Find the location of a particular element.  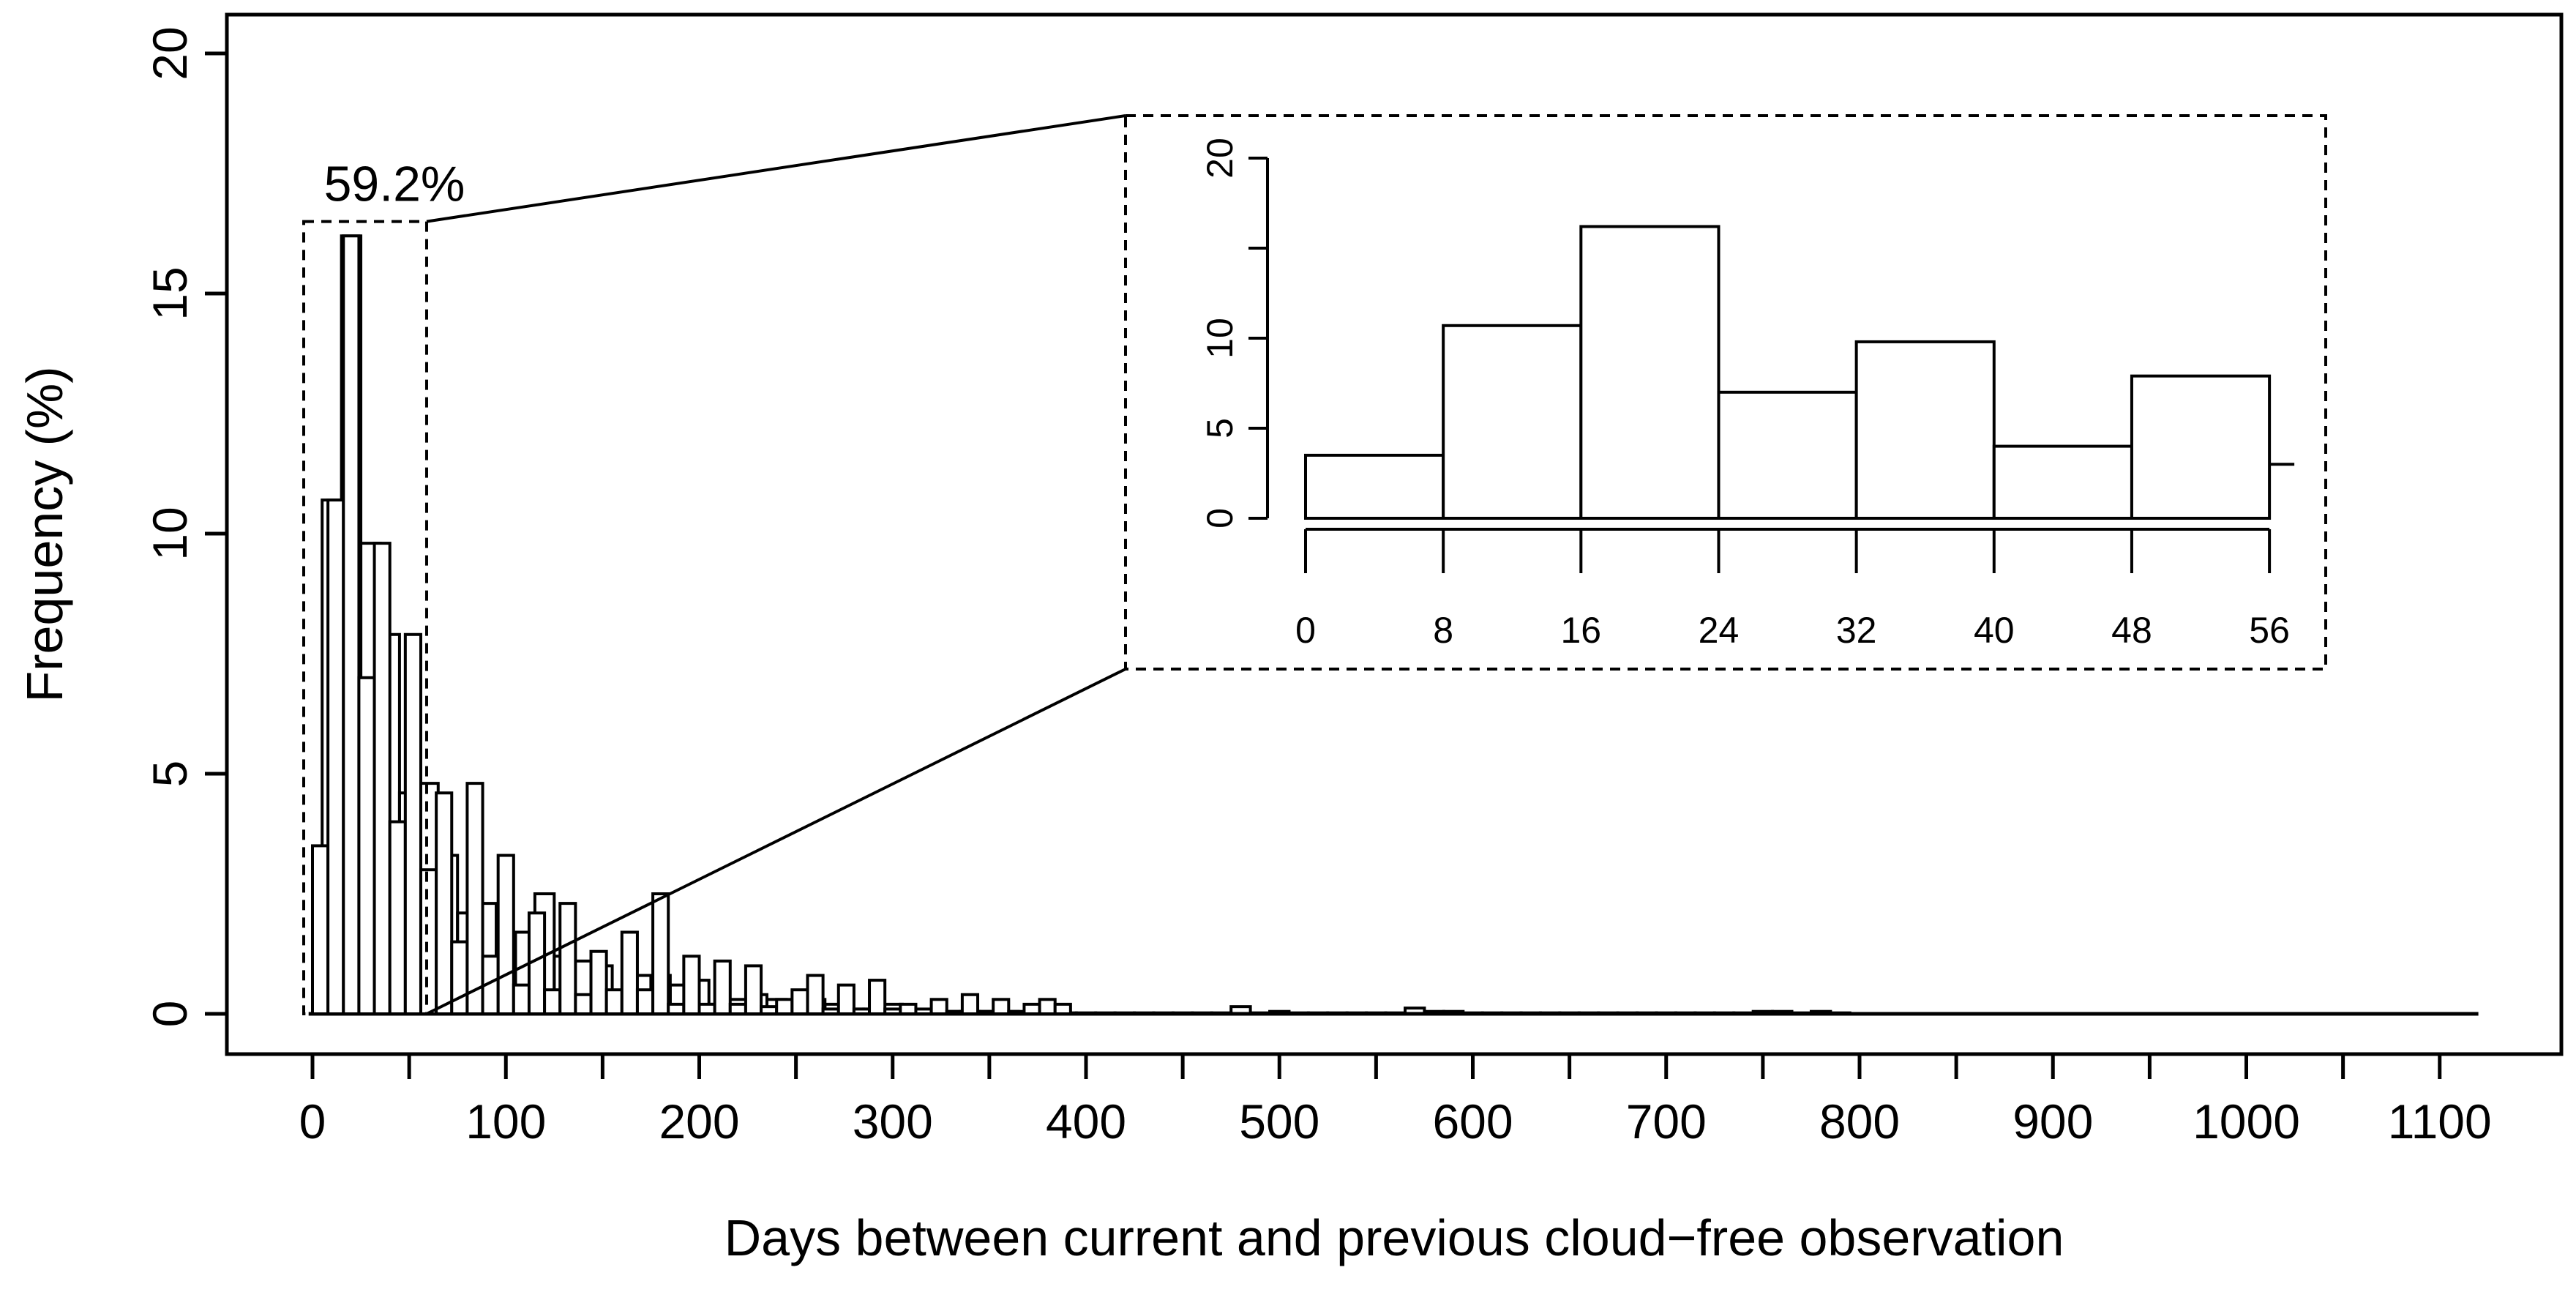

inset-histogram is located at coordinates (1799, 372).